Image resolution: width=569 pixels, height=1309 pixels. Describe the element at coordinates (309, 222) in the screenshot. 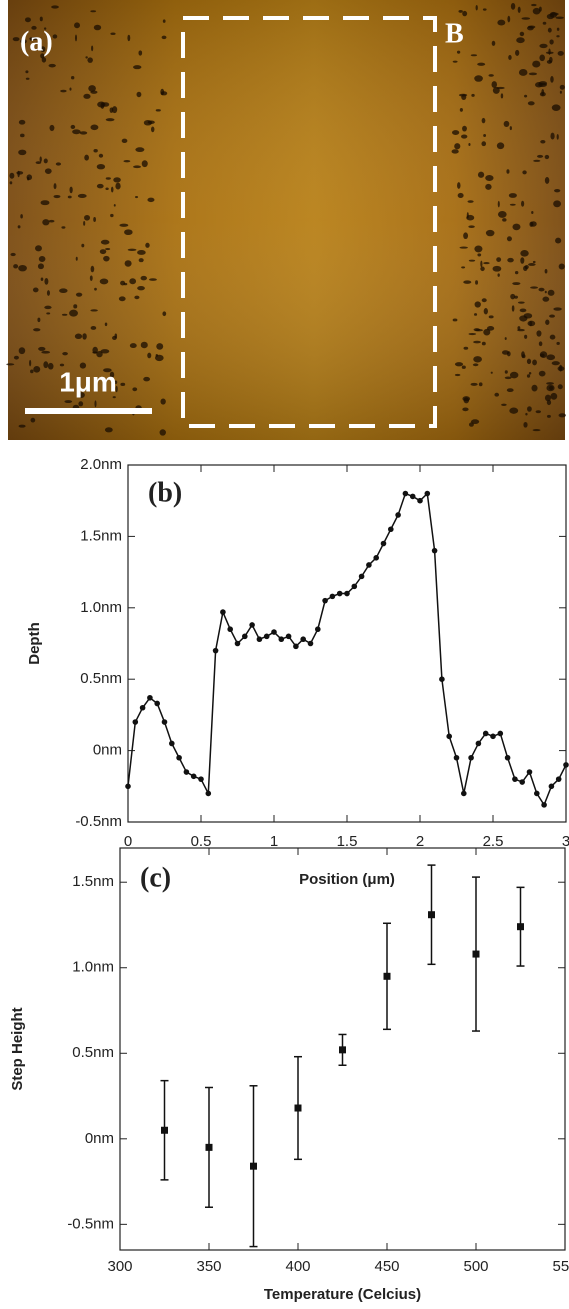

I see `region-box` at that location.